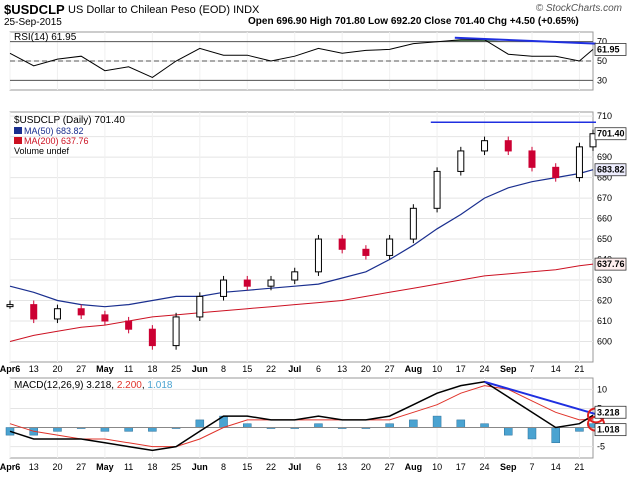 Image resolution: width=628 pixels, height=477 pixels. Describe the element at coordinates (610, 430) in the screenshot. I see `macd-hist-value-tag-box` at that location.